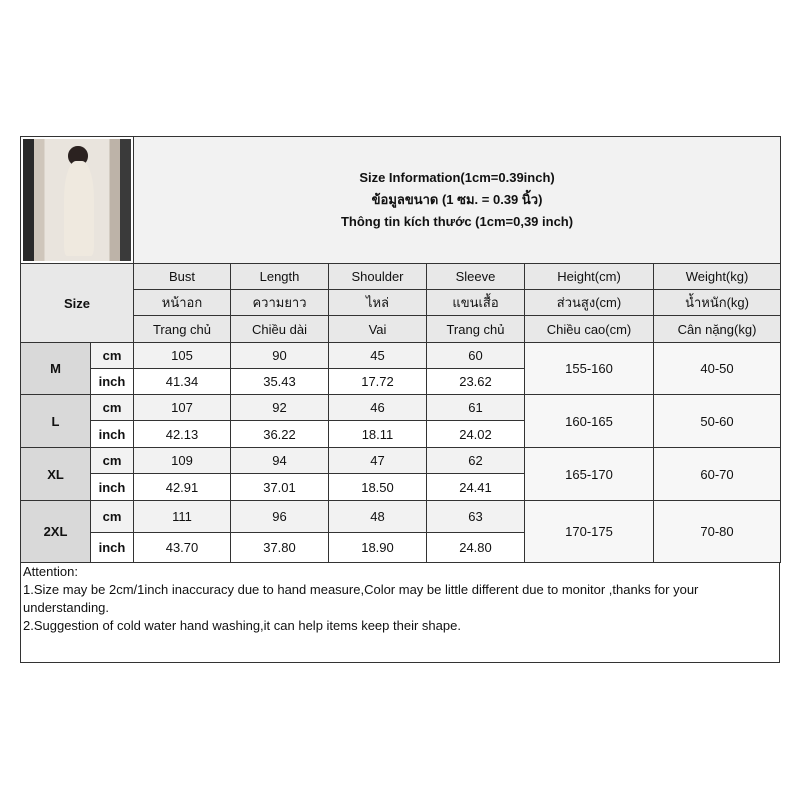 The height and width of the screenshot is (800, 800). What do you see at coordinates (717, 421) in the screenshot?
I see `weight-range: 50-60` at bounding box center [717, 421].